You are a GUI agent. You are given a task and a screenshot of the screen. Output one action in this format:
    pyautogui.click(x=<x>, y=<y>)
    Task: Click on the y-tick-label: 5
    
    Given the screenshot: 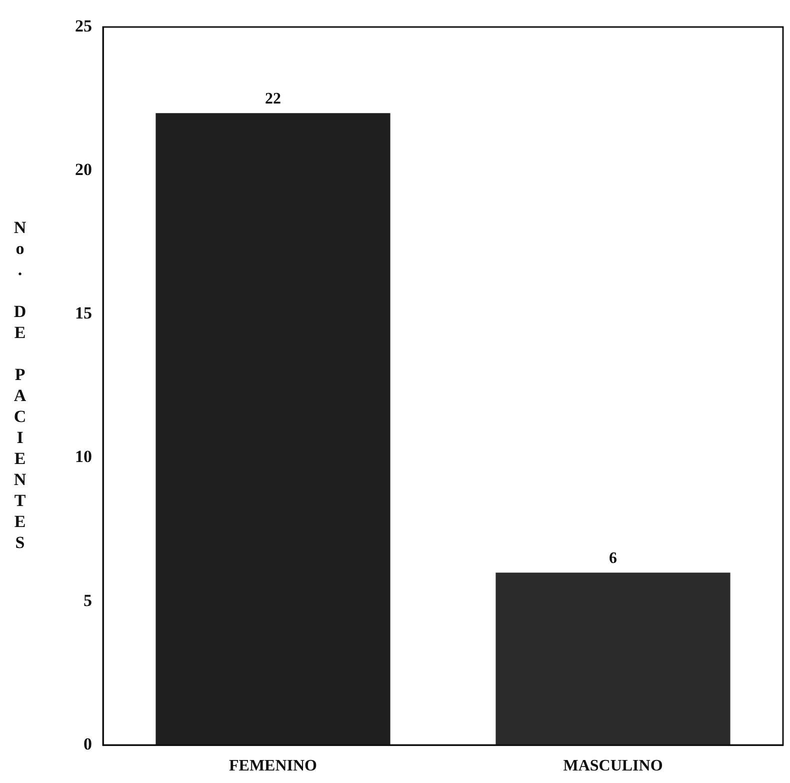 What is the action you would take?
    pyautogui.click(x=88, y=600)
    